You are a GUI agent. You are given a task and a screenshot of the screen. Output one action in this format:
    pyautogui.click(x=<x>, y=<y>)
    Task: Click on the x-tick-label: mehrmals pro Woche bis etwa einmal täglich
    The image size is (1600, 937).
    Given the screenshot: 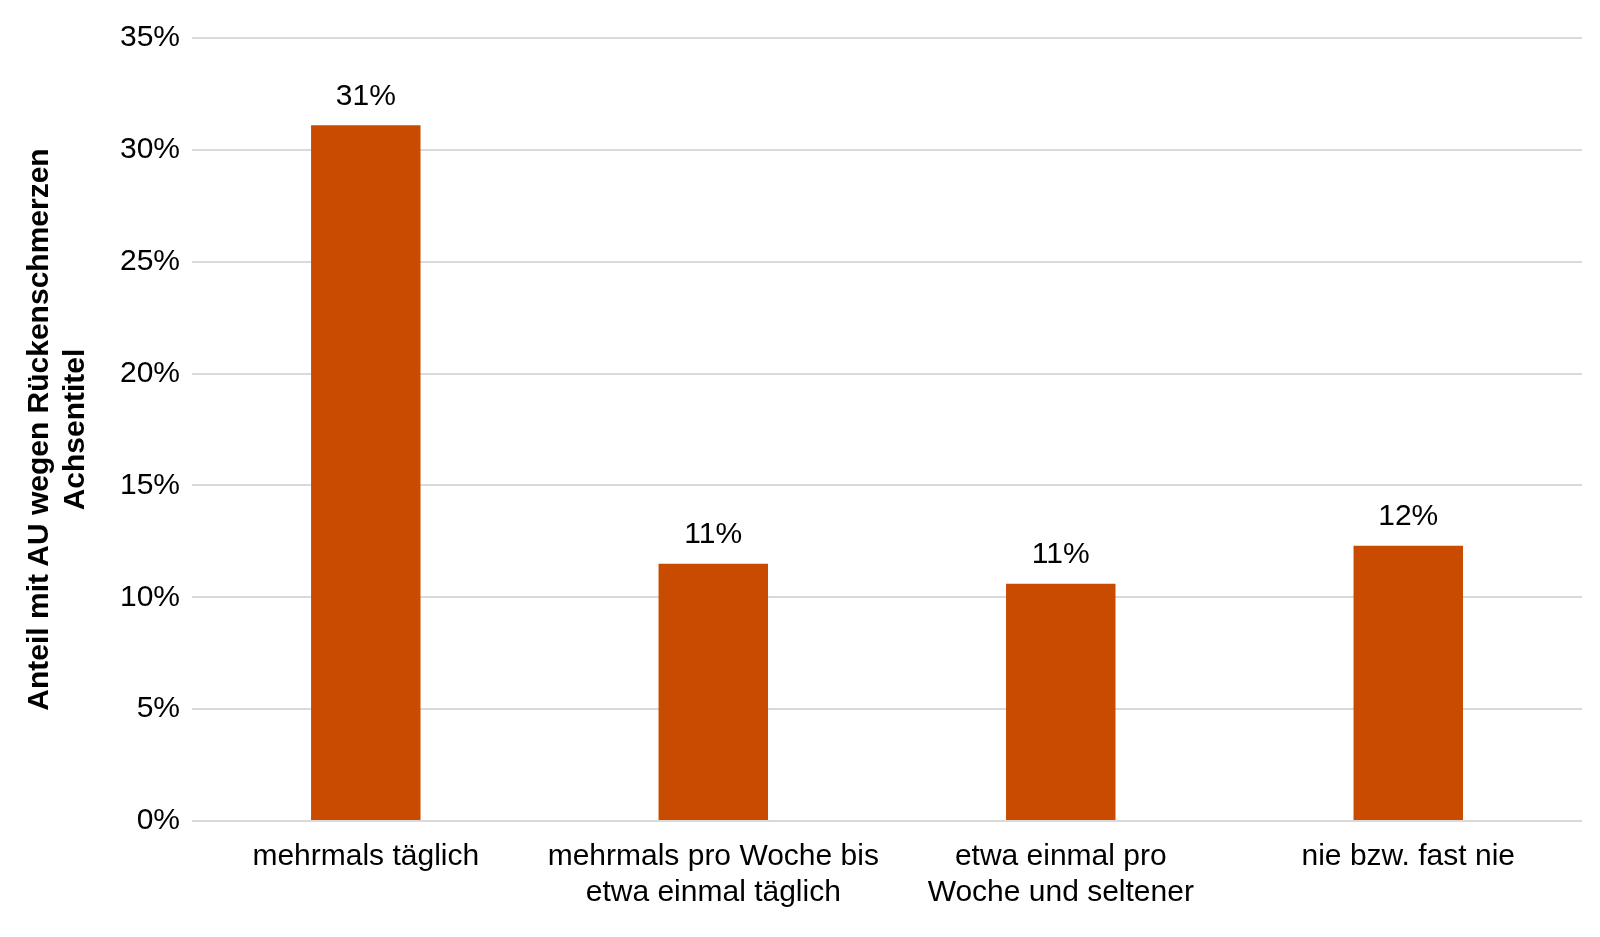 What is the action you would take?
    pyautogui.click(x=713, y=873)
    